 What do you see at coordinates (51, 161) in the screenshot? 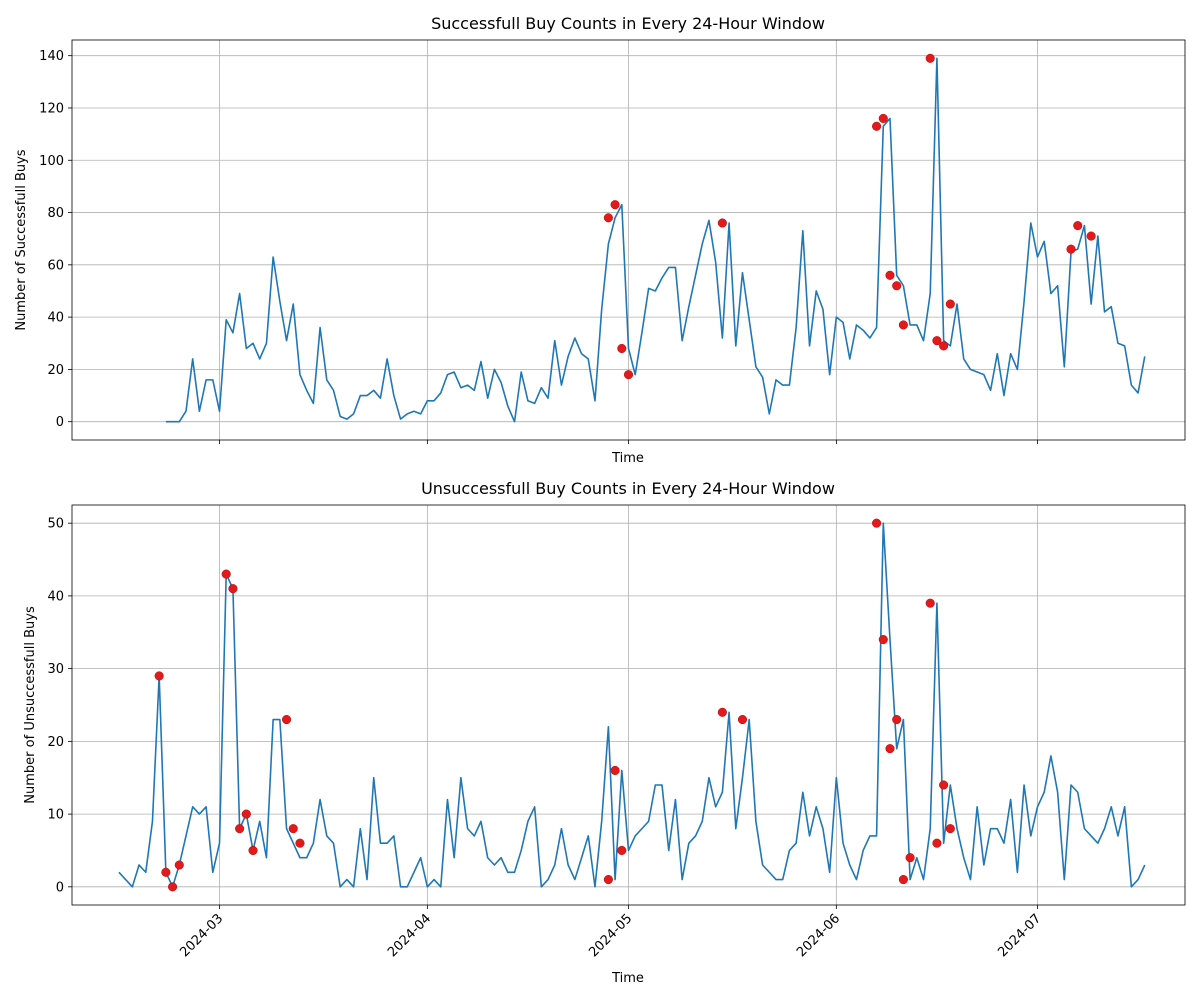
I see `y-tick-label: 100` at bounding box center [51, 161].